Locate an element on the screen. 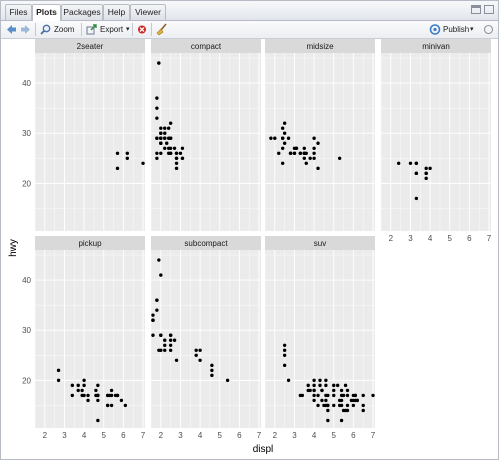 This screenshot has height=460, width=499. facet-strip-label: minivan is located at coordinates (436, 46).